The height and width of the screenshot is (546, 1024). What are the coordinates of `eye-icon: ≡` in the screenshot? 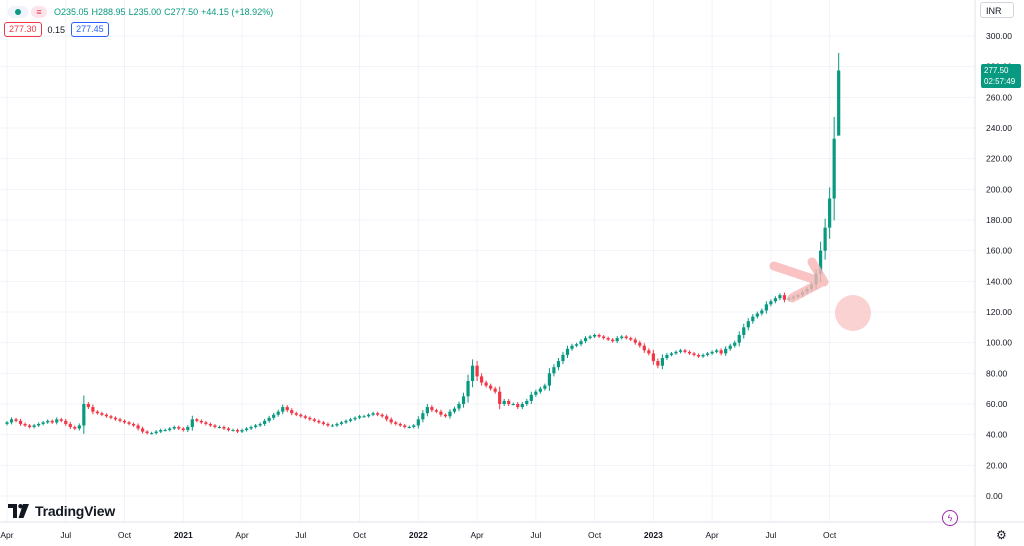 It's located at (39, 12).